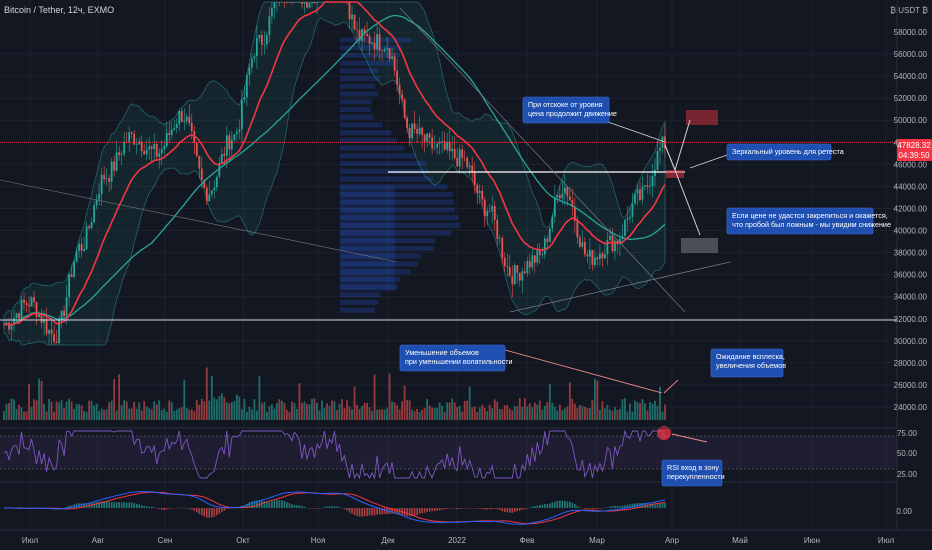 The image size is (932, 550). What do you see at coordinates (566, 110) in the screenshot?
I see `rebound-note` at bounding box center [566, 110].